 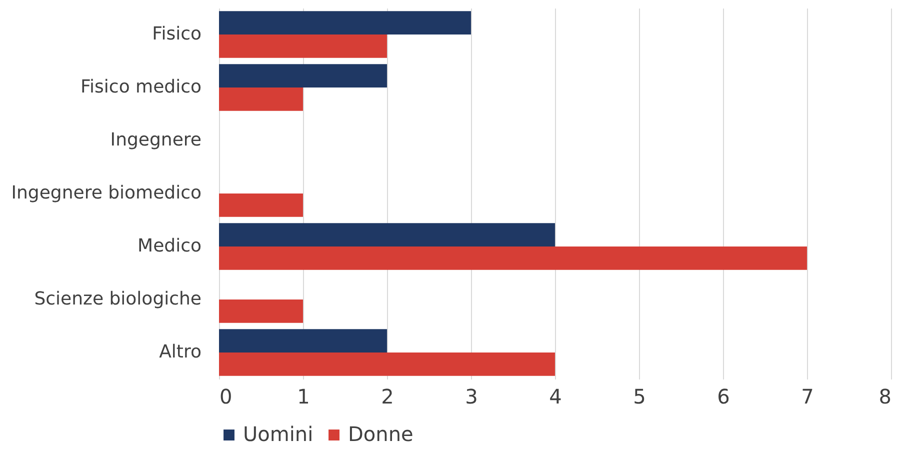 I want to click on y-tick-label: Medico, so click(x=170, y=246).